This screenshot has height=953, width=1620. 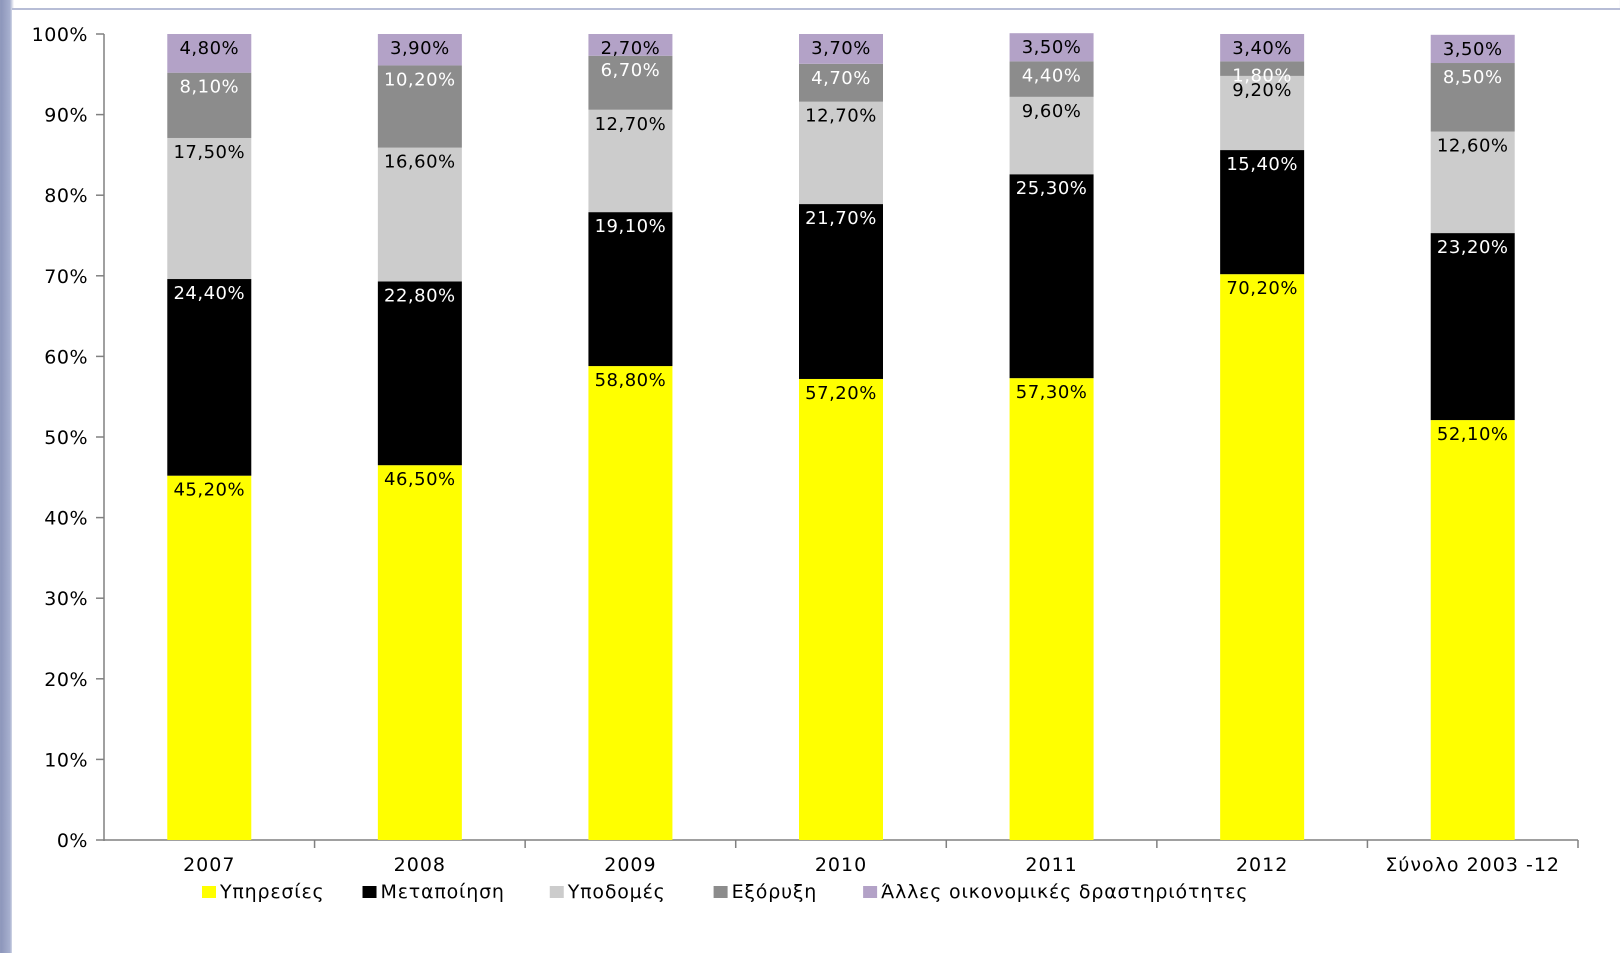 I want to click on data-label: 12,60%, so click(x=1473, y=146).